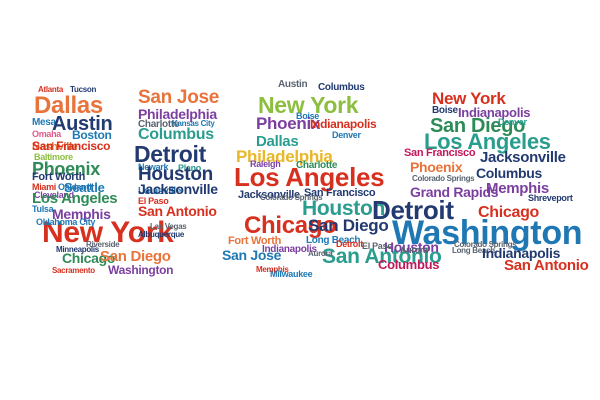  What do you see at coordinates (73, 270) in the screenshot?
I see `city-word: Sacramento` at bounding box center [73, 270].